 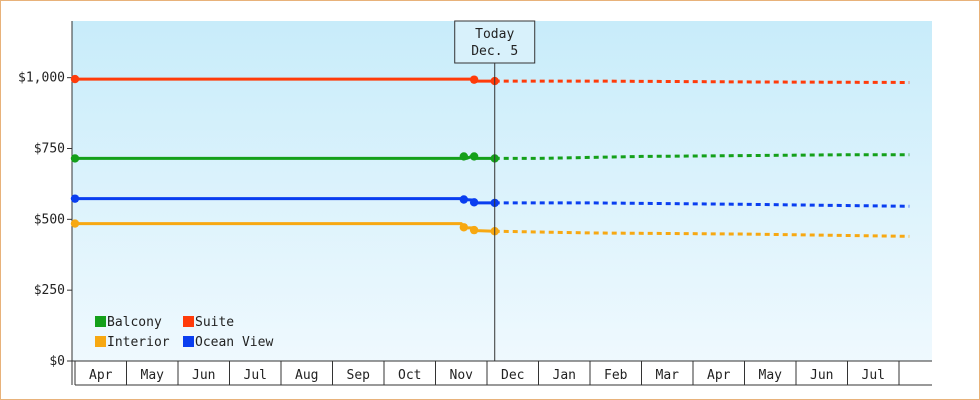 I want to click on today-label-line1: Today, so click(x=494, y=34).